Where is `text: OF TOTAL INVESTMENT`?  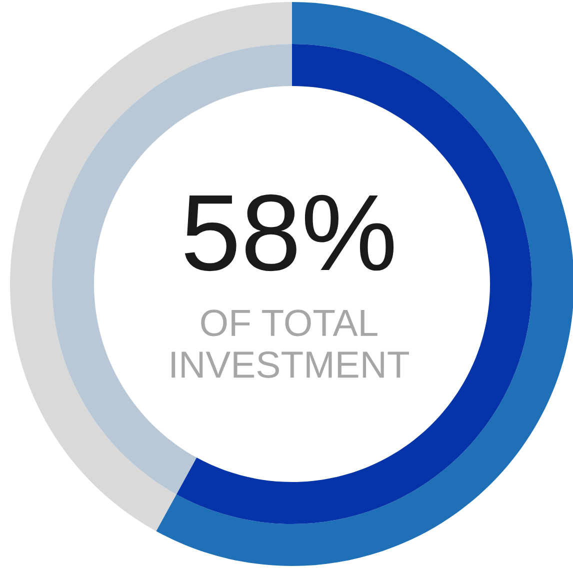 text: OF TOTAL INVESTMENT is located at coordinates (290, 344).